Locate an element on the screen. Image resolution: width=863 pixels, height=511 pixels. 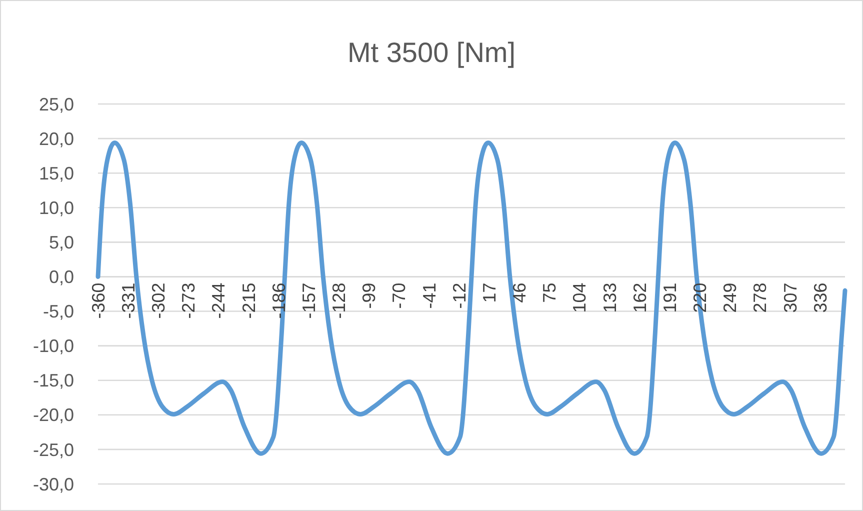
x-tick-label: -186 is located at coordinates (278, 300).